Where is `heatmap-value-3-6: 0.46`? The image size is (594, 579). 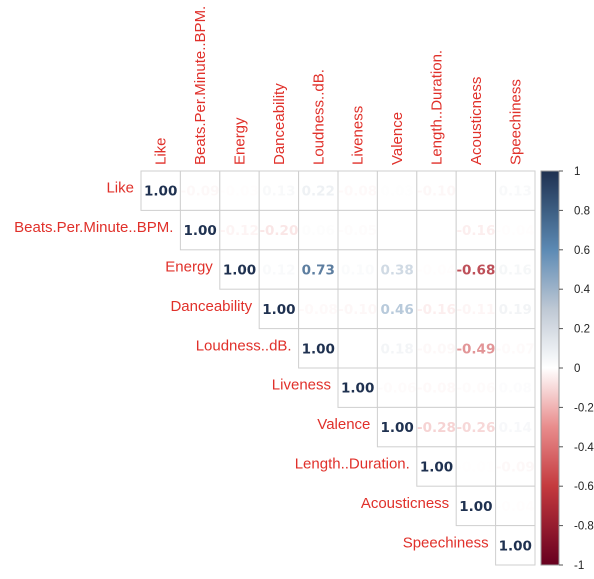
heatmap-value-3-6: 0.46 is located at coordinates (396, 310).